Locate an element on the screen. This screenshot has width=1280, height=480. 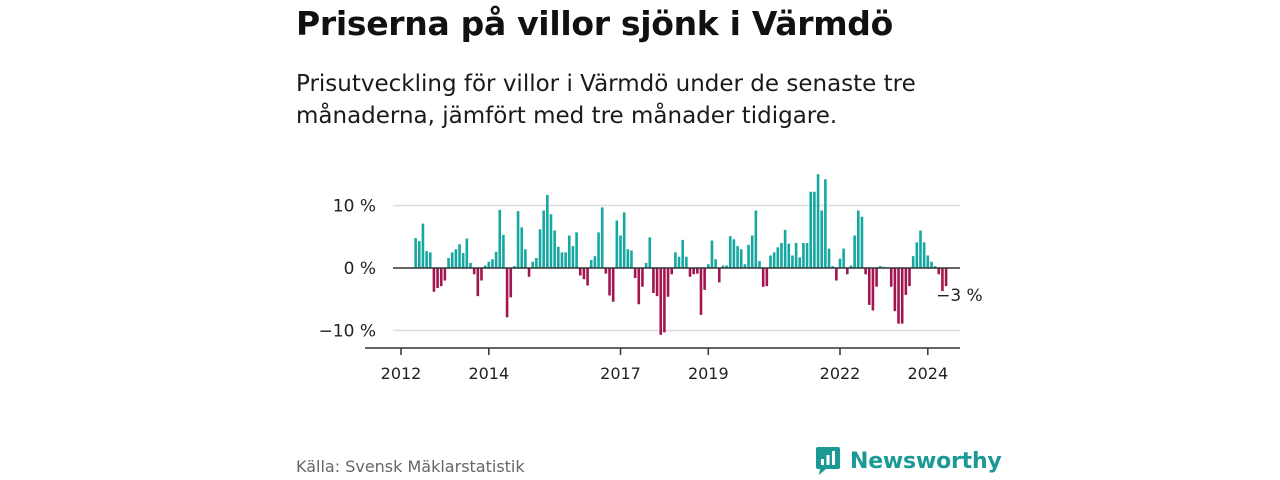
last-value-label: −3 % is located at coordinates (959, 296).